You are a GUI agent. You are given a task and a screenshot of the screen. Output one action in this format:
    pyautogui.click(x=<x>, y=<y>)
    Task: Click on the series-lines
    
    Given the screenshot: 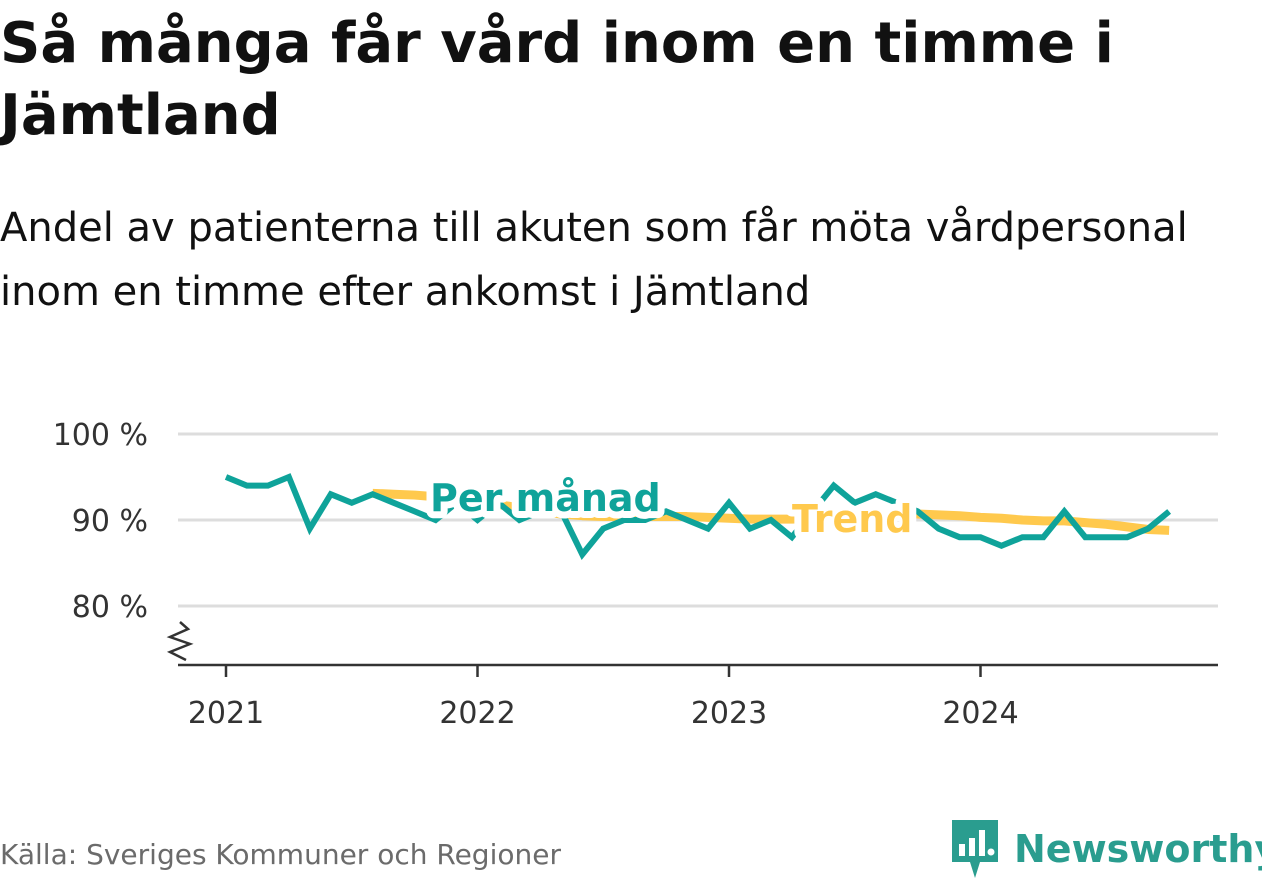 What is the action you would take?
    pyautogui.click(x=698, y=516)
    